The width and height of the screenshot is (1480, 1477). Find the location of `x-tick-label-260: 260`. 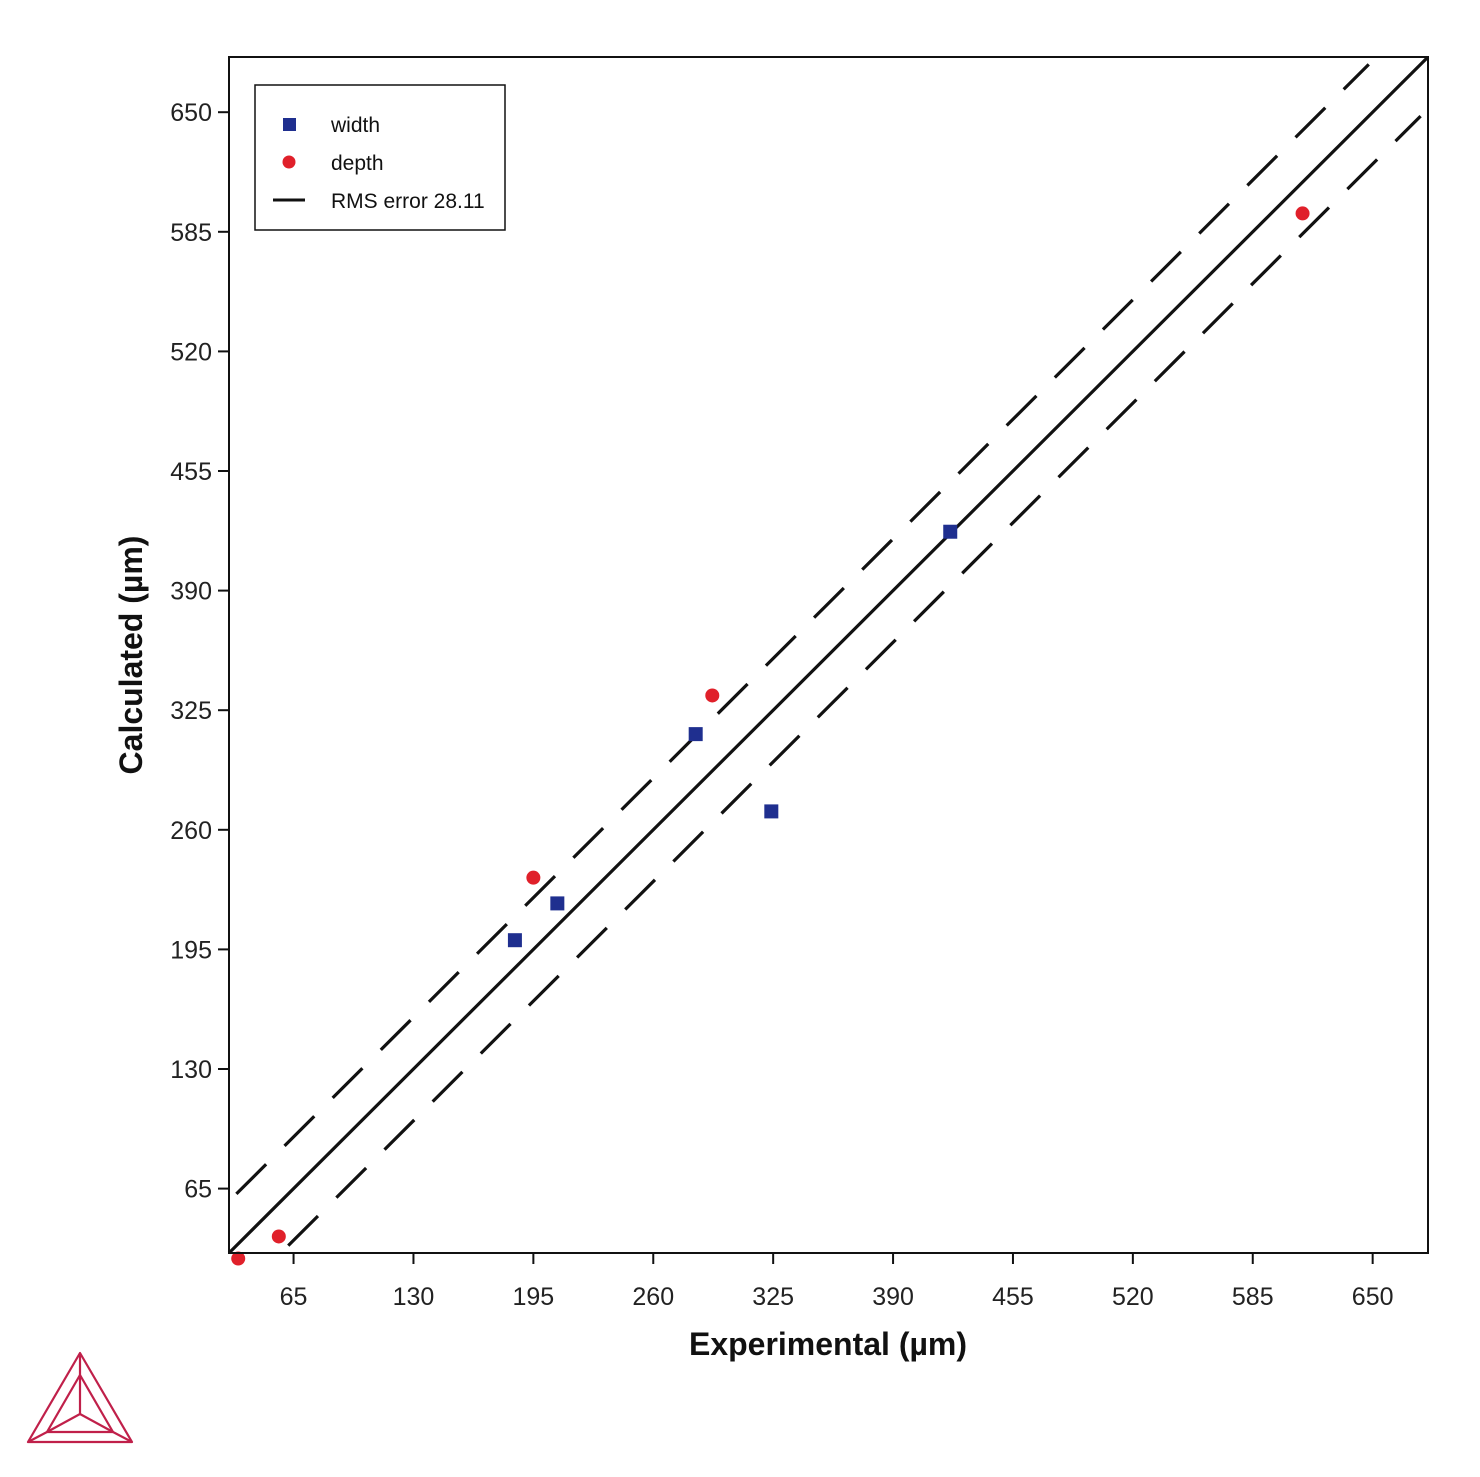

x-tick-label-260: 260 is located at coordinates (653, 1297).